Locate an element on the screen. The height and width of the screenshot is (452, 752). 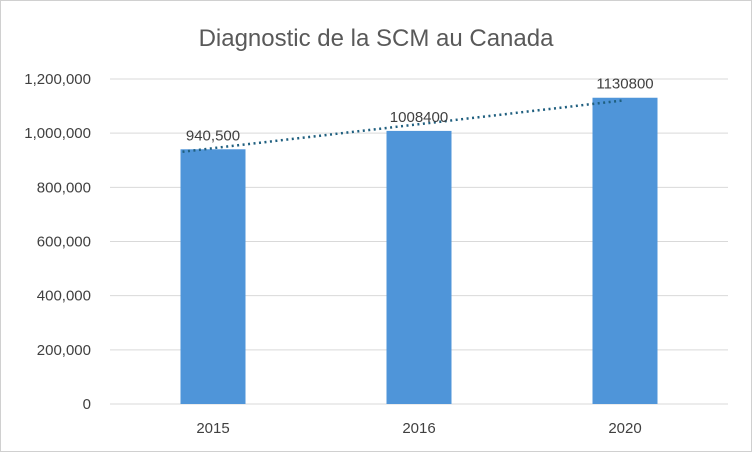
y-tick-label: 0 is located at coordinates (87, 404).